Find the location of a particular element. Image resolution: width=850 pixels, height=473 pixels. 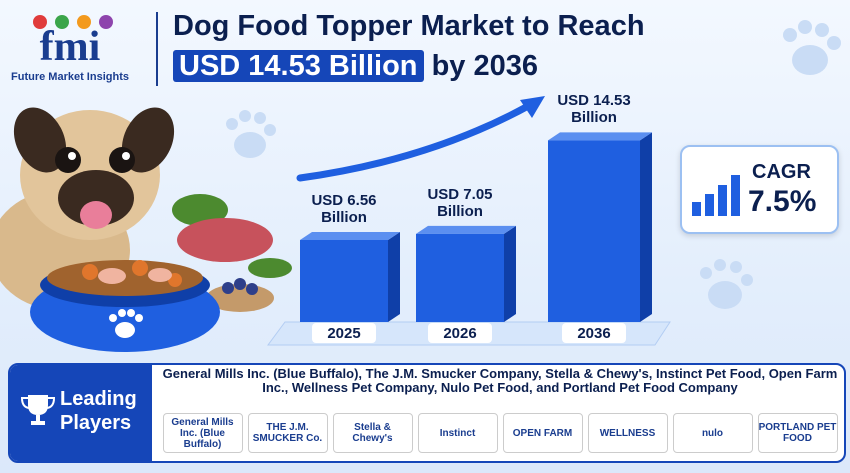

cagr-value: 7.5% is located at coordinates (782, 201).